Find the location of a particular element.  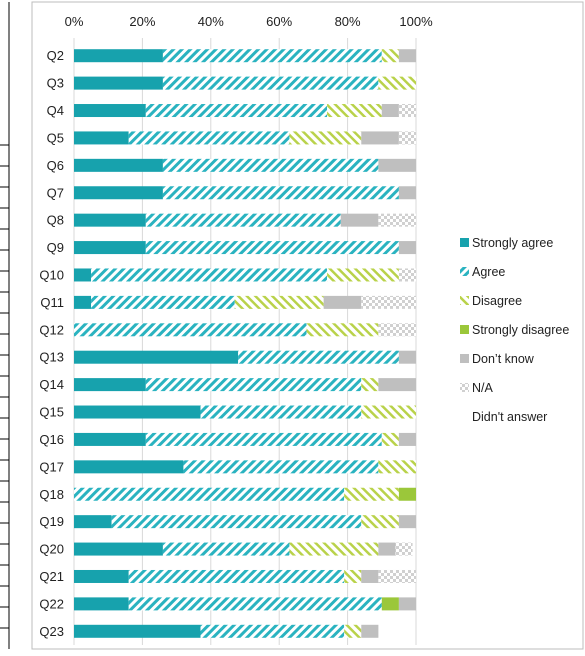

category-label: Q7 is located at coordinates (55, 192).